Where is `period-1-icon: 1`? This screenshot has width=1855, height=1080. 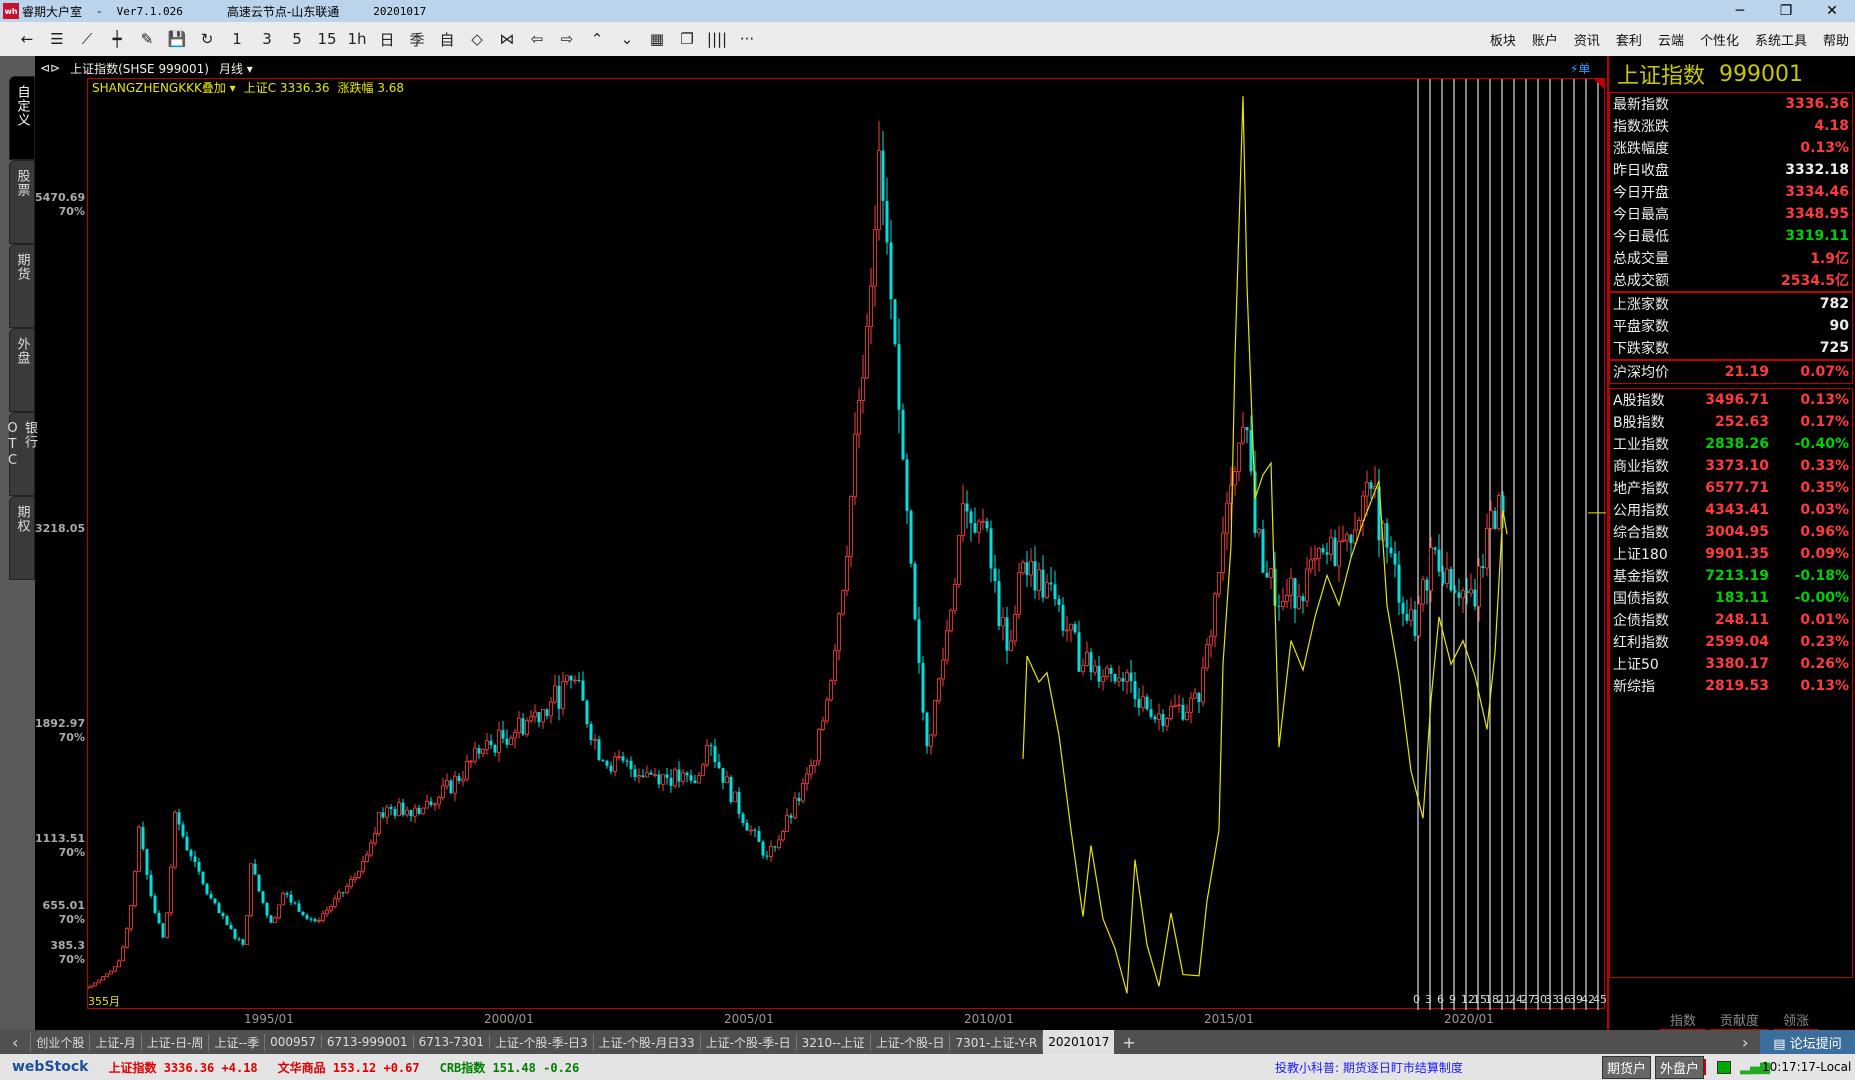
period-1-icon: 1 is located at coordinates (237, 39).